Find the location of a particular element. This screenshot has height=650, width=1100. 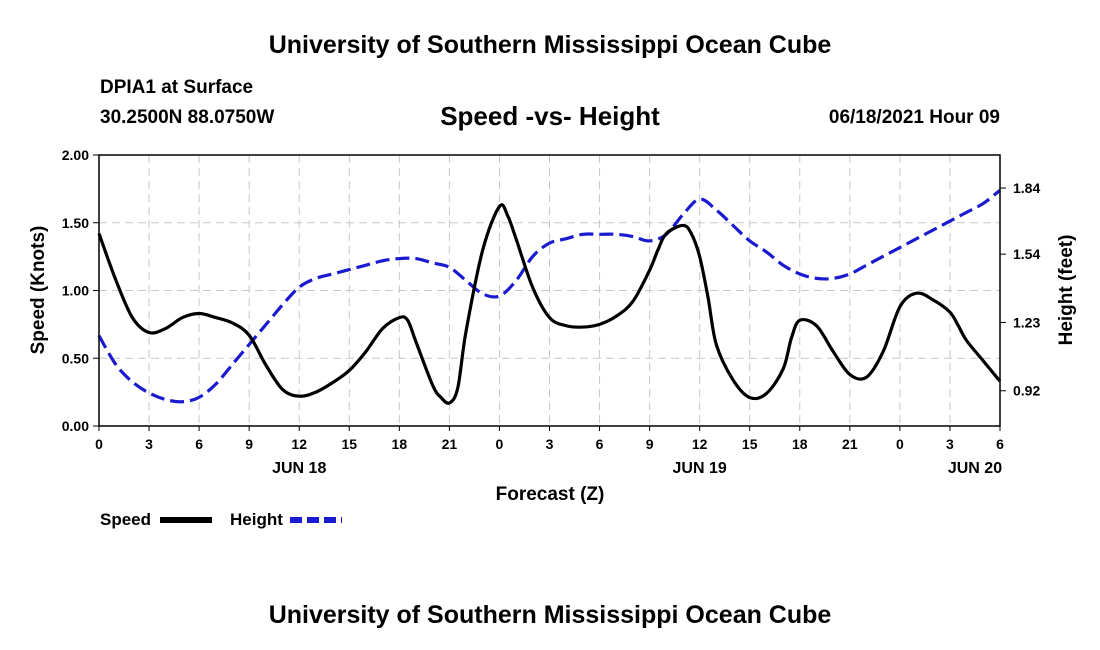

y2-tick-label: 0.92 is located at coordinates (1026, 391).